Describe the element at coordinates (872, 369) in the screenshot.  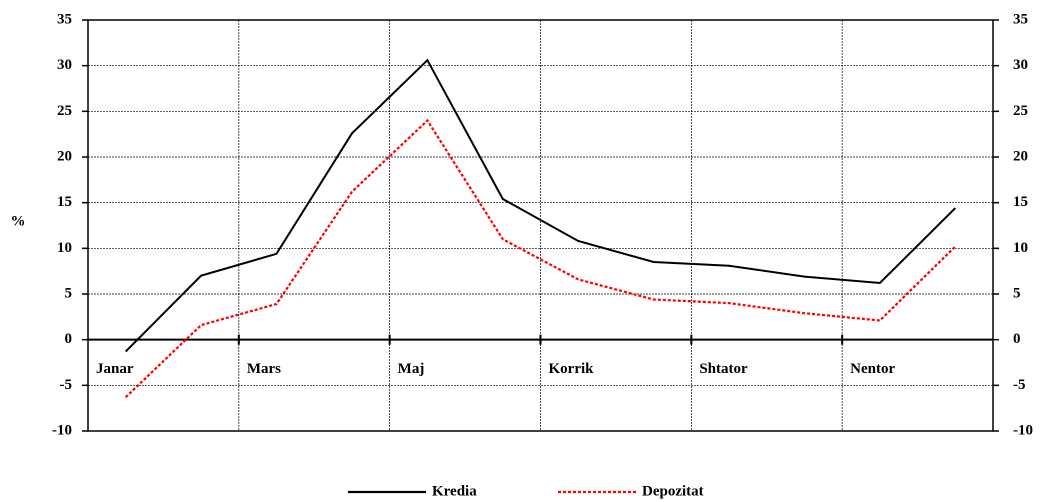
I see `x-tick-label: Nentor` at that location.